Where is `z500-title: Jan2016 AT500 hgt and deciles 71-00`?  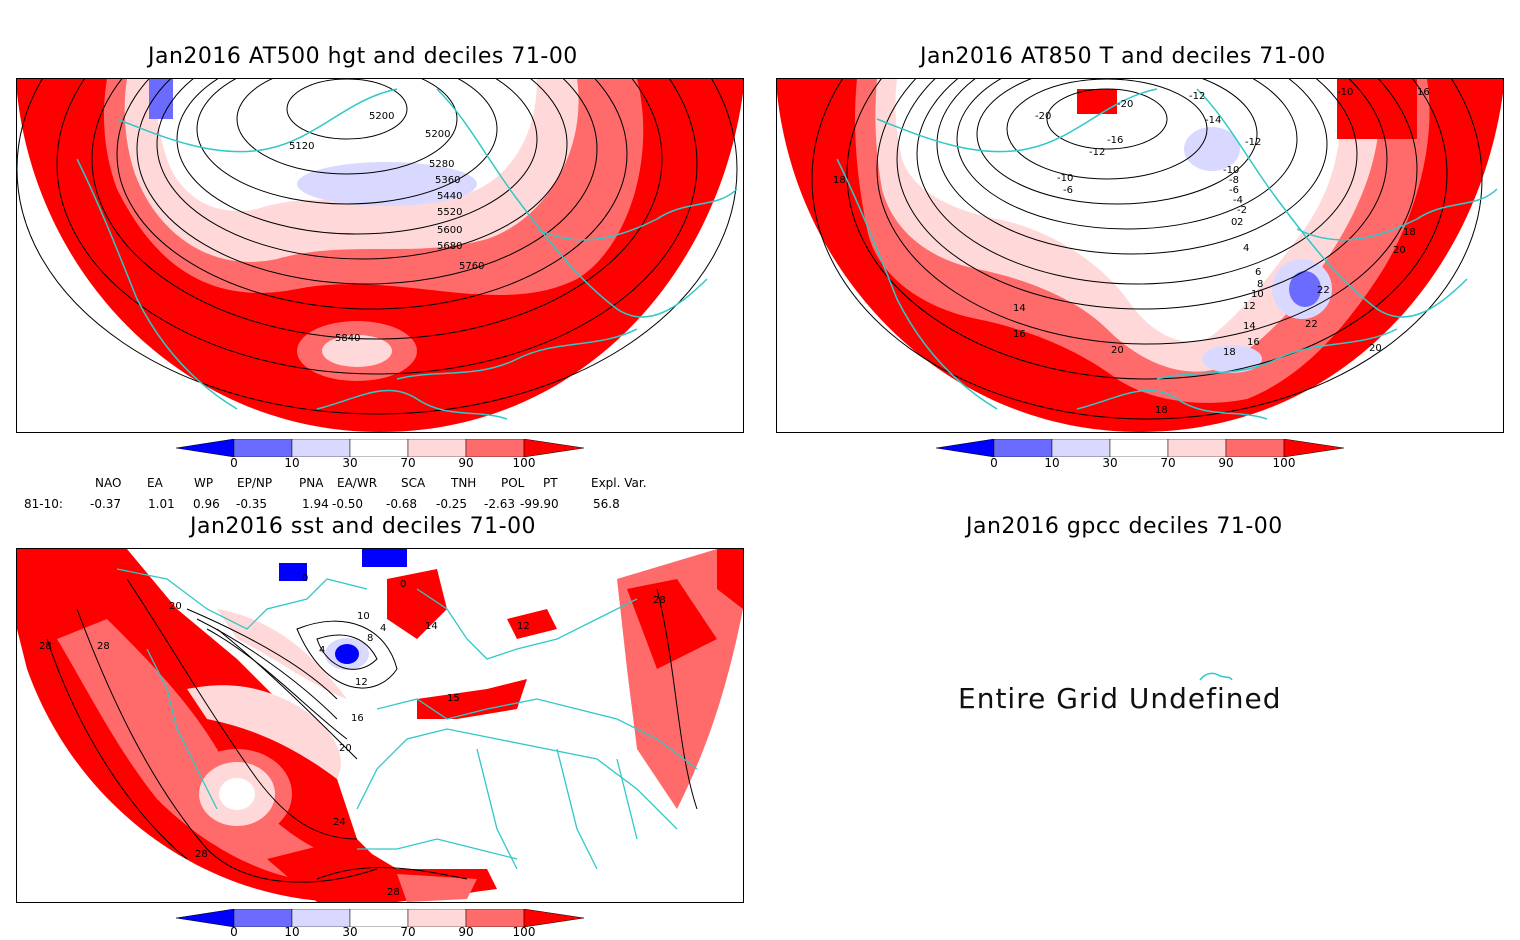
z500-title: Jan2016 AT500 hgt and deciles 71-00 is located at coordinates (363, 56).